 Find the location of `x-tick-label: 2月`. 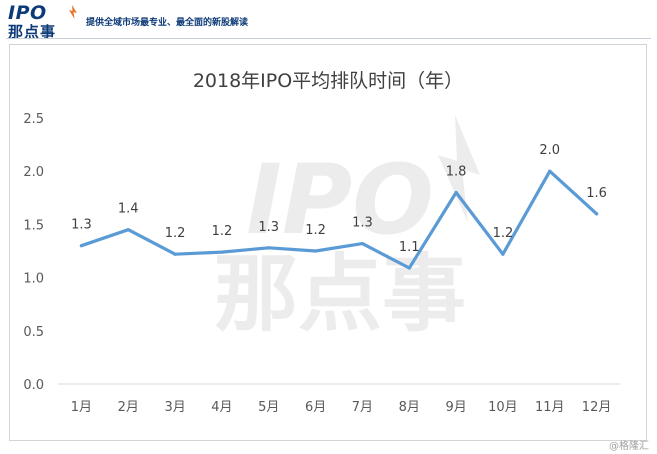

x-tick-label: 2月 is located at coordinates (128, 407).